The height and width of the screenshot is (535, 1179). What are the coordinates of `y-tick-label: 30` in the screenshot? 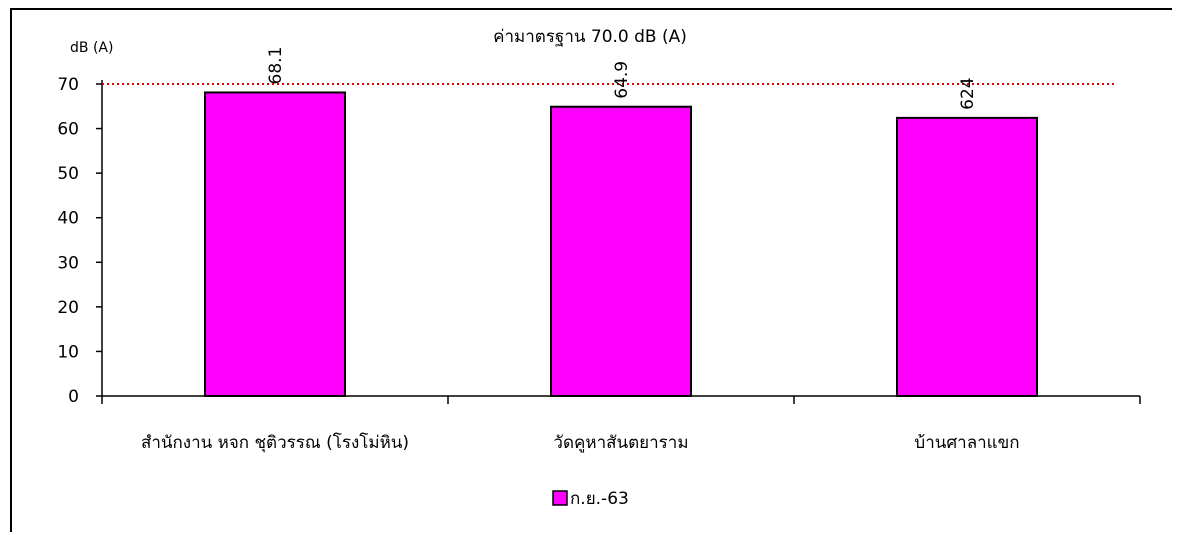 It's located at (68, 263).